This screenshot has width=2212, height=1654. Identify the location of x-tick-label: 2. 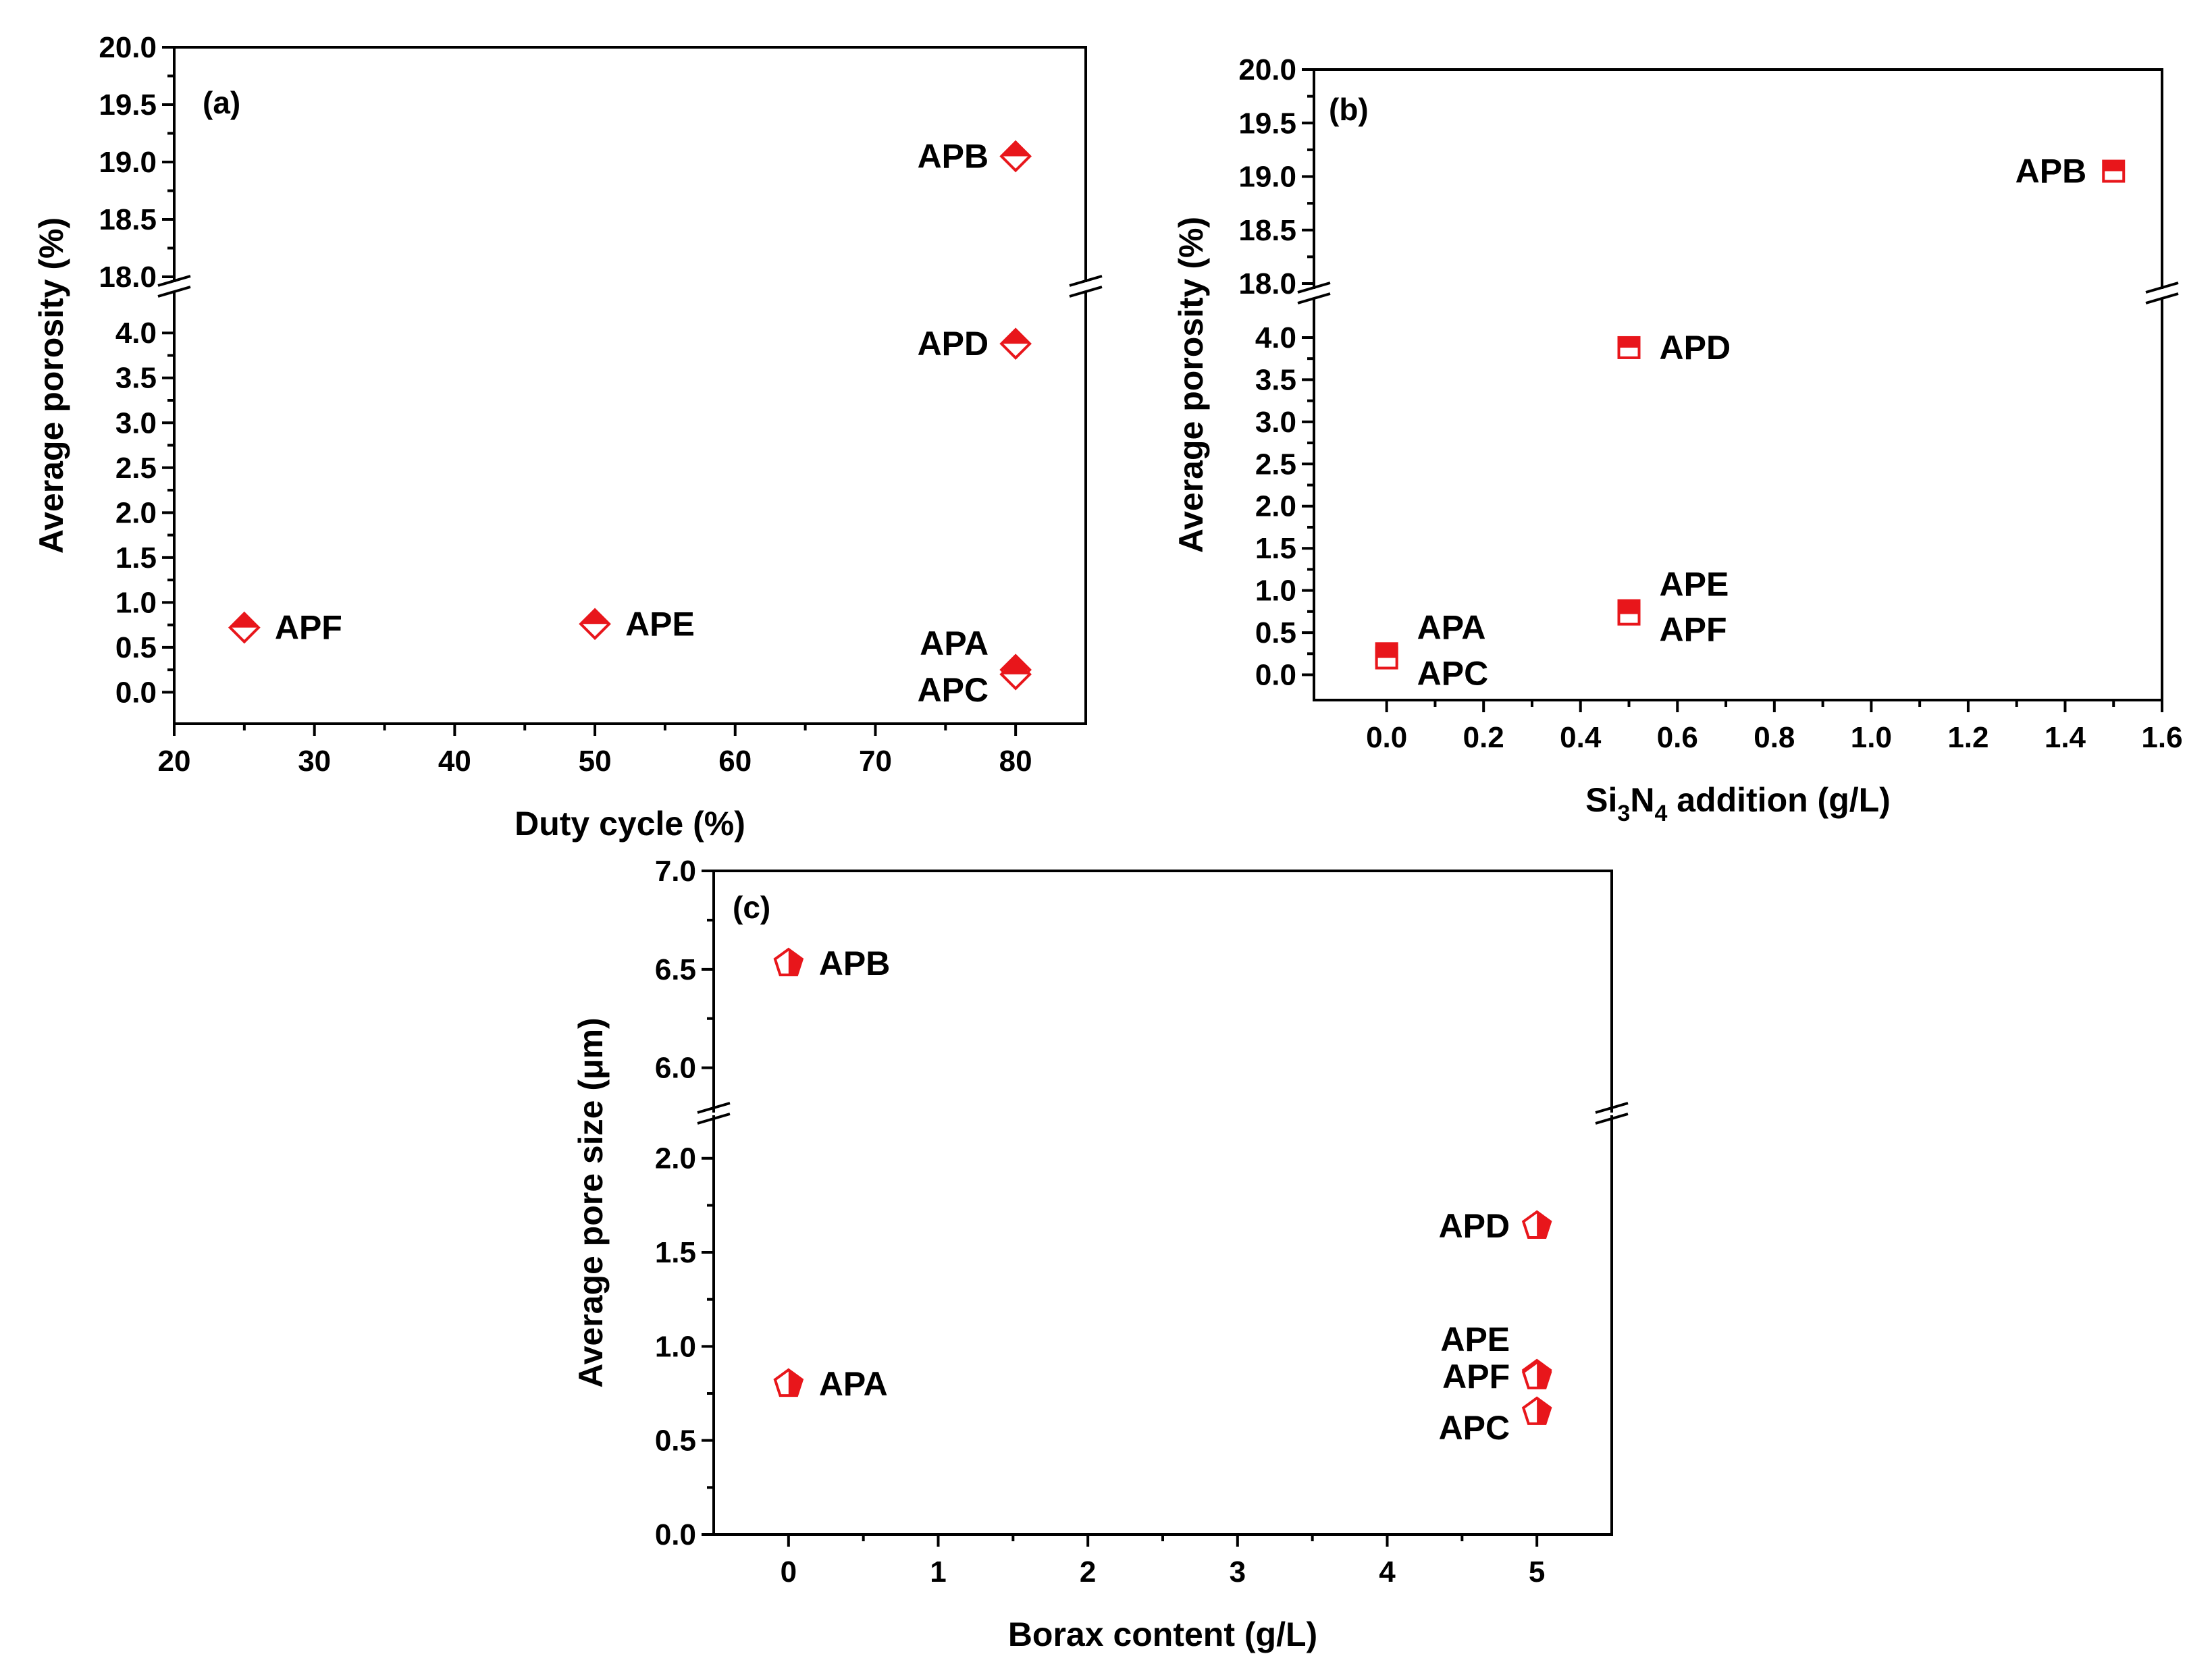
(1088, 1572).